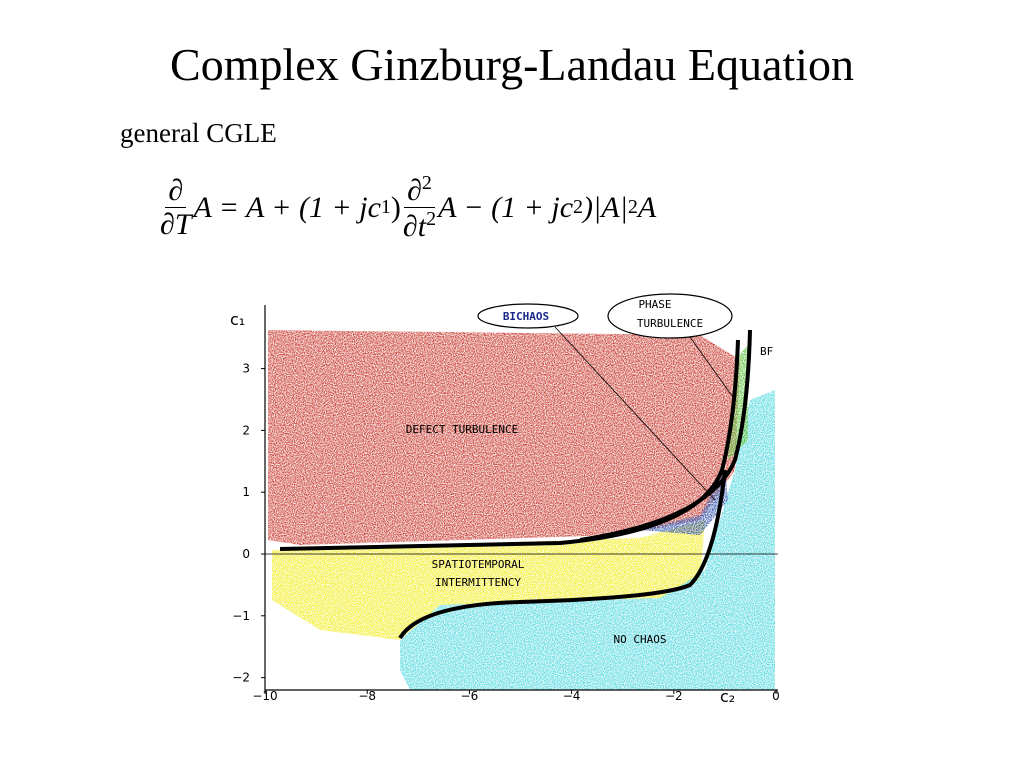 This screenshot has height=768, width=1024. What do you see at coordinates (670, 323) in the screenshot?
I see `region-label: TURBULENCE` at bounding box center [670, 323].